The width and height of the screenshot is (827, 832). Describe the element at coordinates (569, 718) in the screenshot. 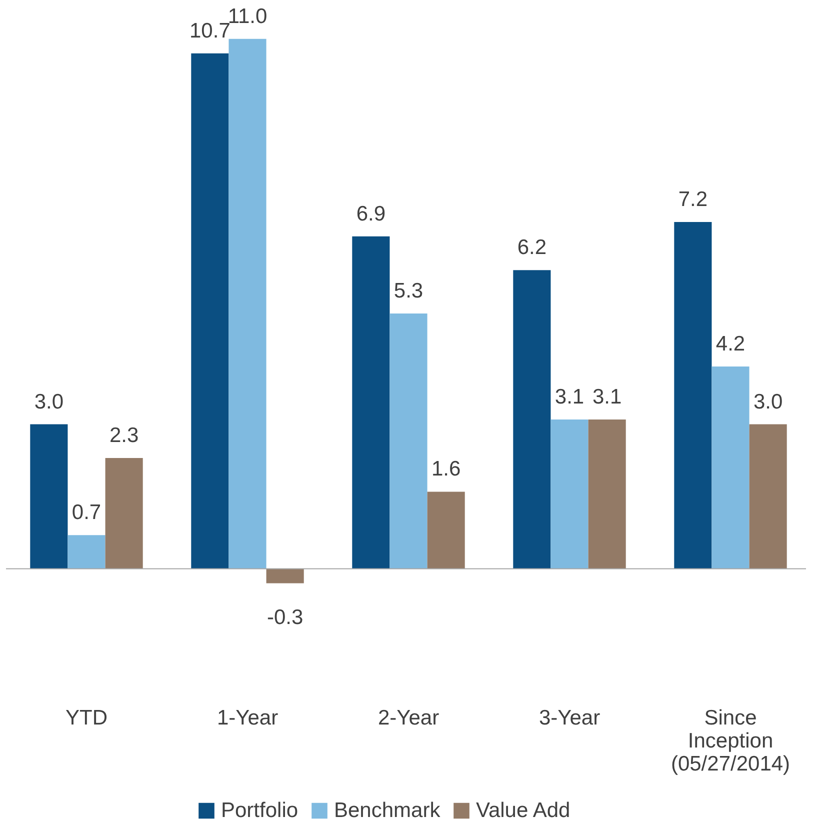

I see `x-tick-label: 3-Year` at that location.